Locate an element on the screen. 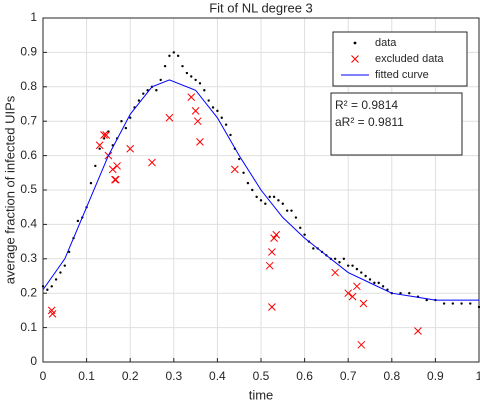 The width and height of the screenshot is (480, 404). x-tick-label: 0.3 is located at coordinates (173, 376).